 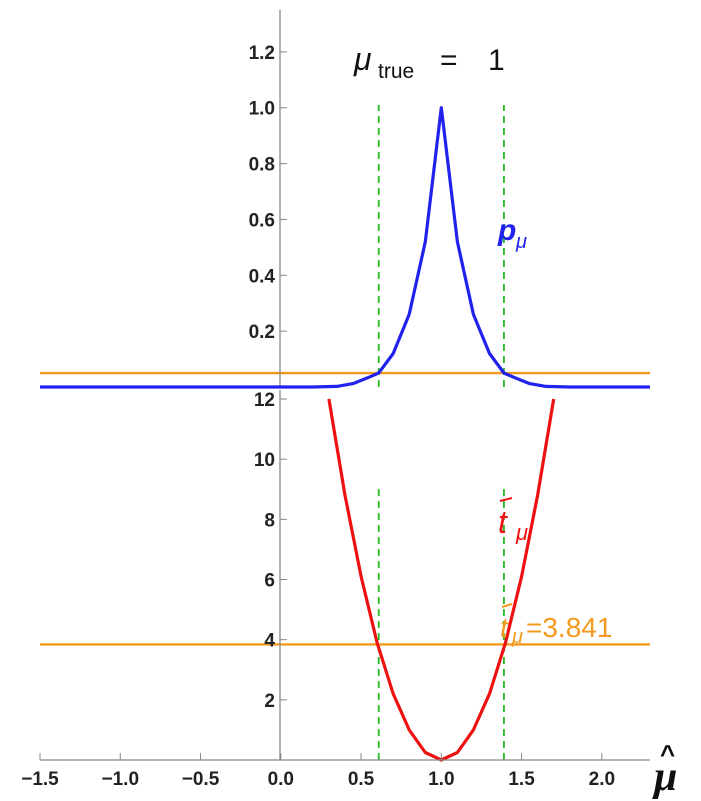 What do you see at coordinates (269, 520) in the screenshot?
I see `bottom-y-tick-label-3: 8` at bounding box center [269, 520].